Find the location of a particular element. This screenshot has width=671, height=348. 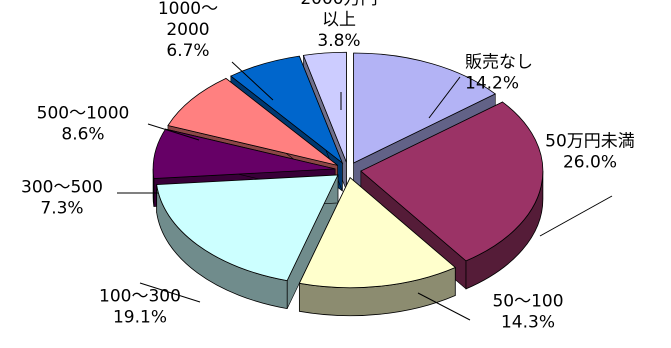

slice-category-label: 販売なし is located at coordinates (499, 63).